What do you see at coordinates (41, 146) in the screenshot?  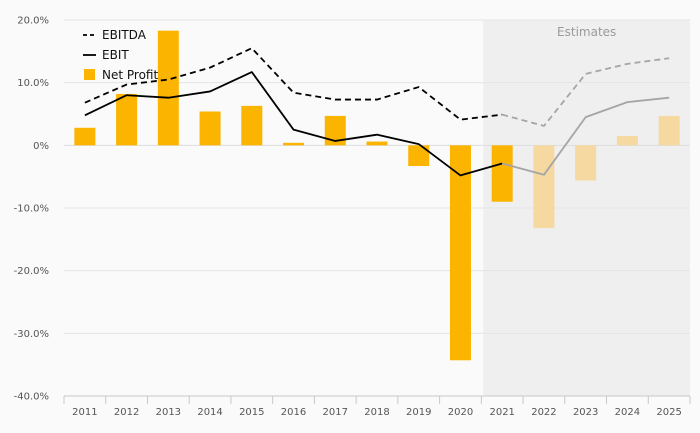 I see `y-tick-label: 0%` at bounding box center [41, 146].